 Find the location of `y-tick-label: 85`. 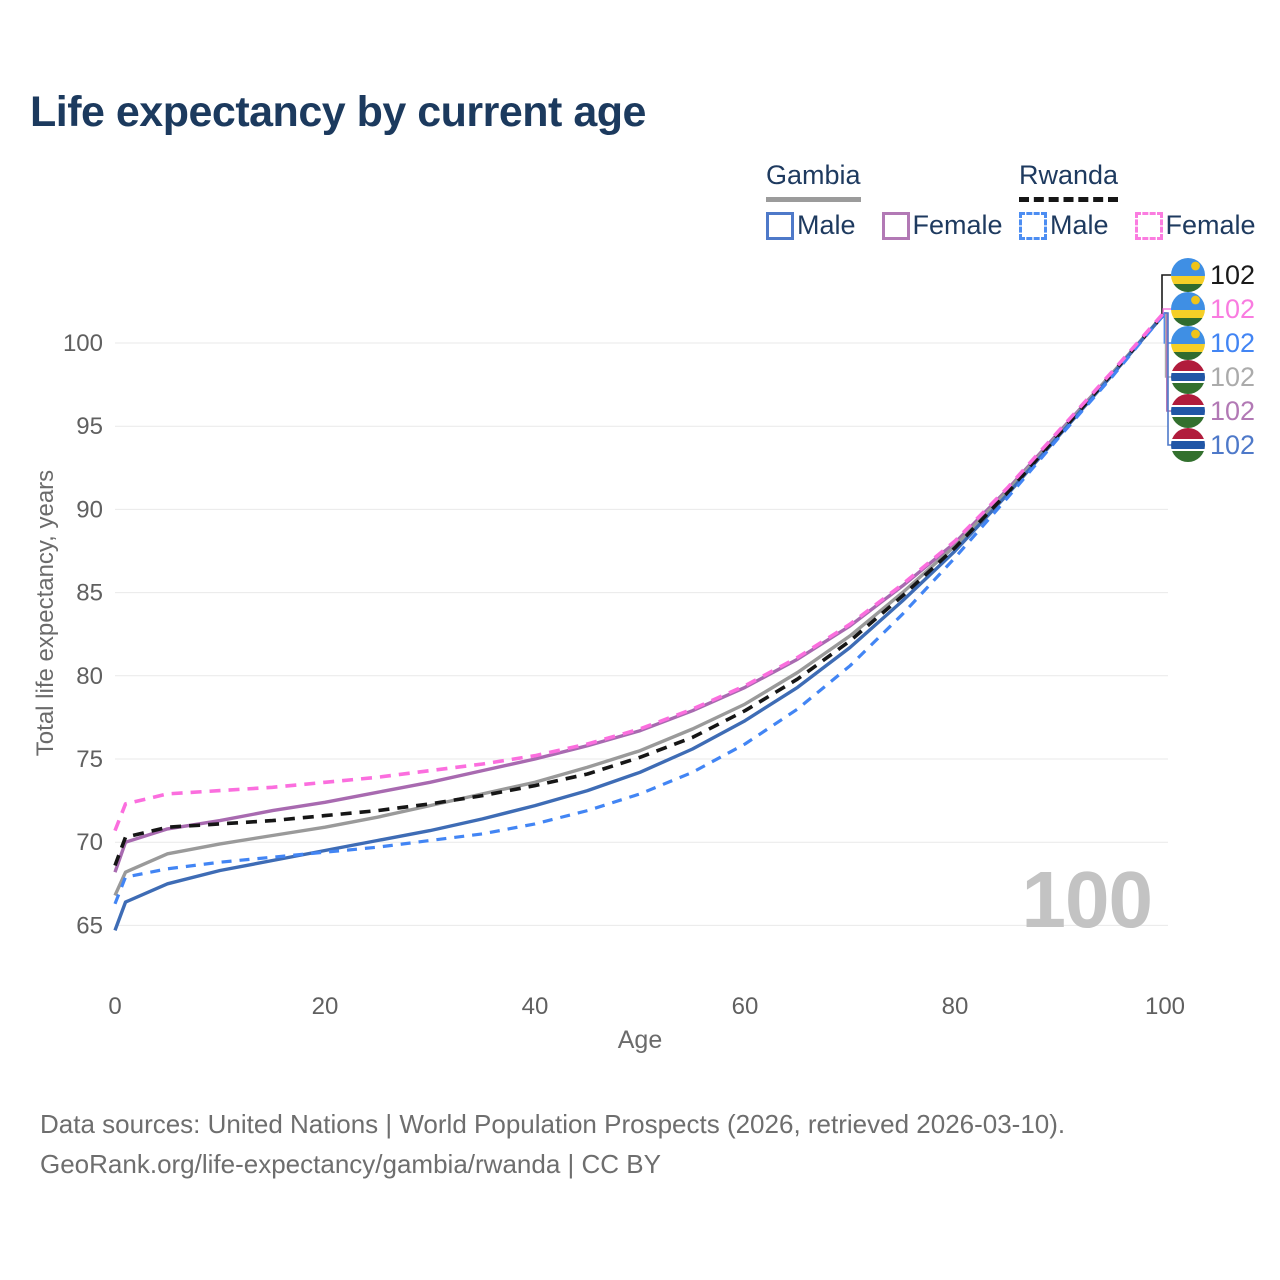

y-tick-label: 85 is located at coordinates (89, 593).